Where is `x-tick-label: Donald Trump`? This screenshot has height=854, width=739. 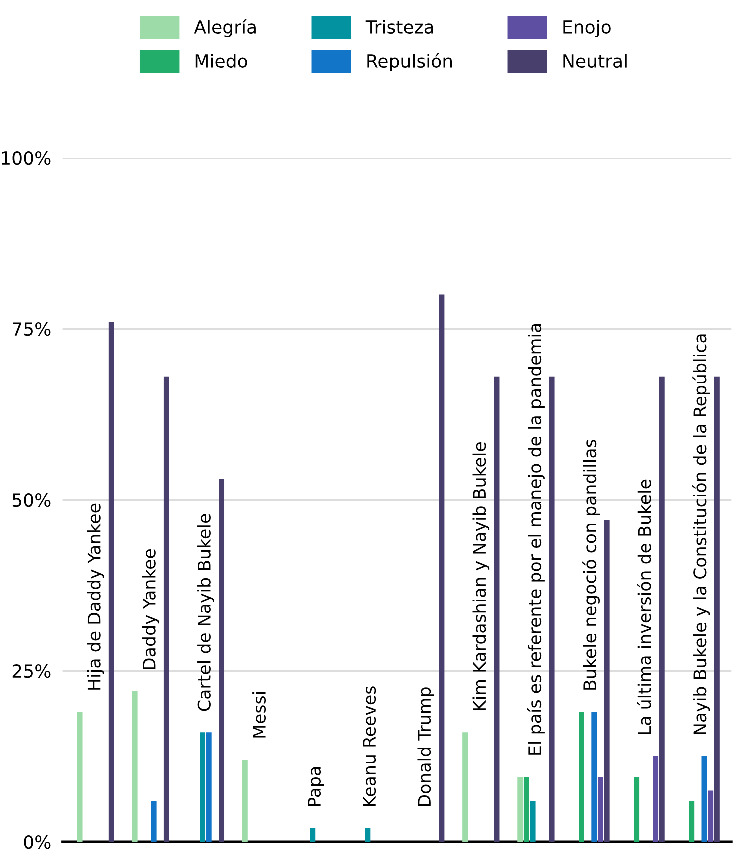 x-tick-label: Donald Trump is located at coordinates (426, 747).